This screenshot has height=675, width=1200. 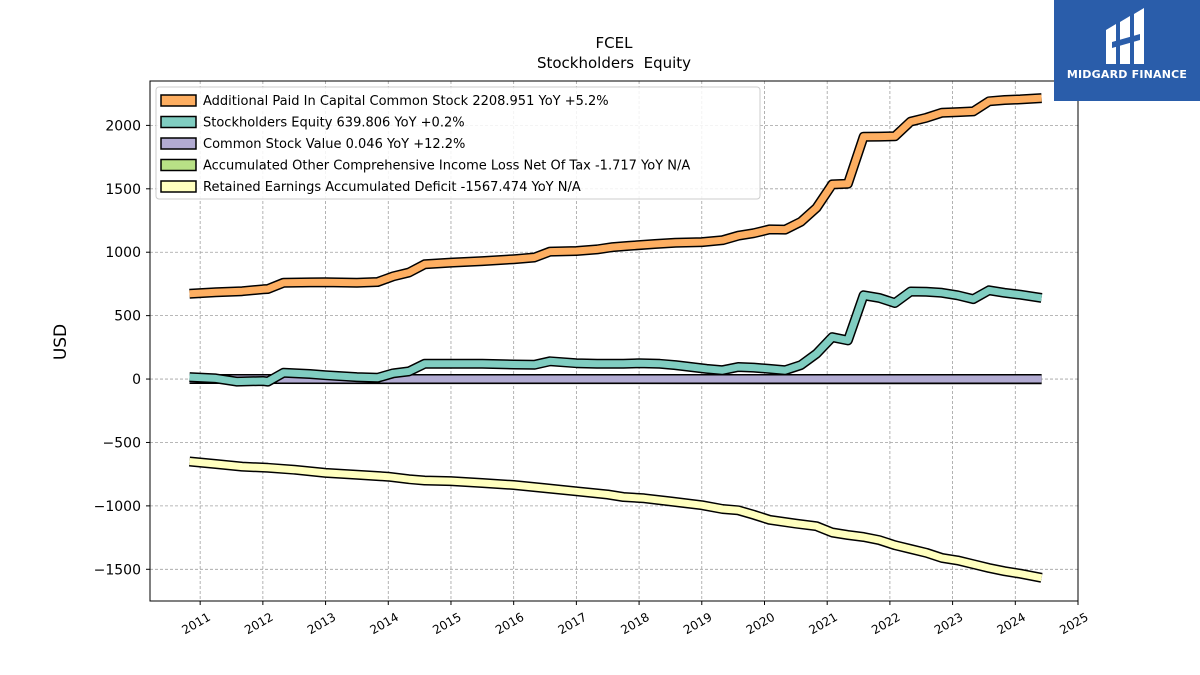 What do you see at coordinates (509, 623) in the screenshot?
I see `x-tick-label: 2016` at bounding box center [509, 623].